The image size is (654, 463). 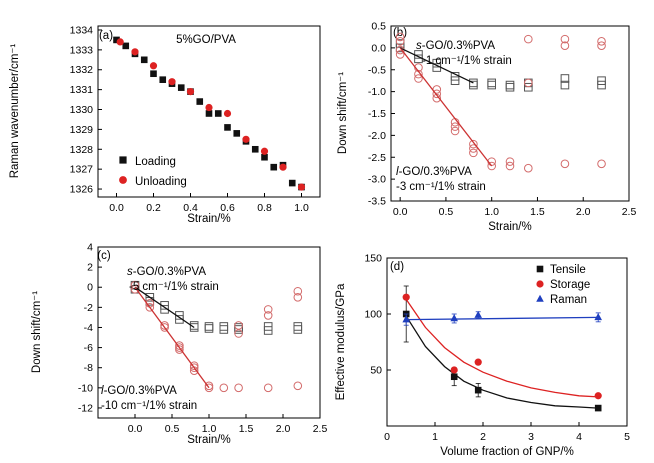 What do you see at coordinates (209, 429) in the screenshot?
I see `x-tick-label: 1.0` at bounding box center [209, 429].